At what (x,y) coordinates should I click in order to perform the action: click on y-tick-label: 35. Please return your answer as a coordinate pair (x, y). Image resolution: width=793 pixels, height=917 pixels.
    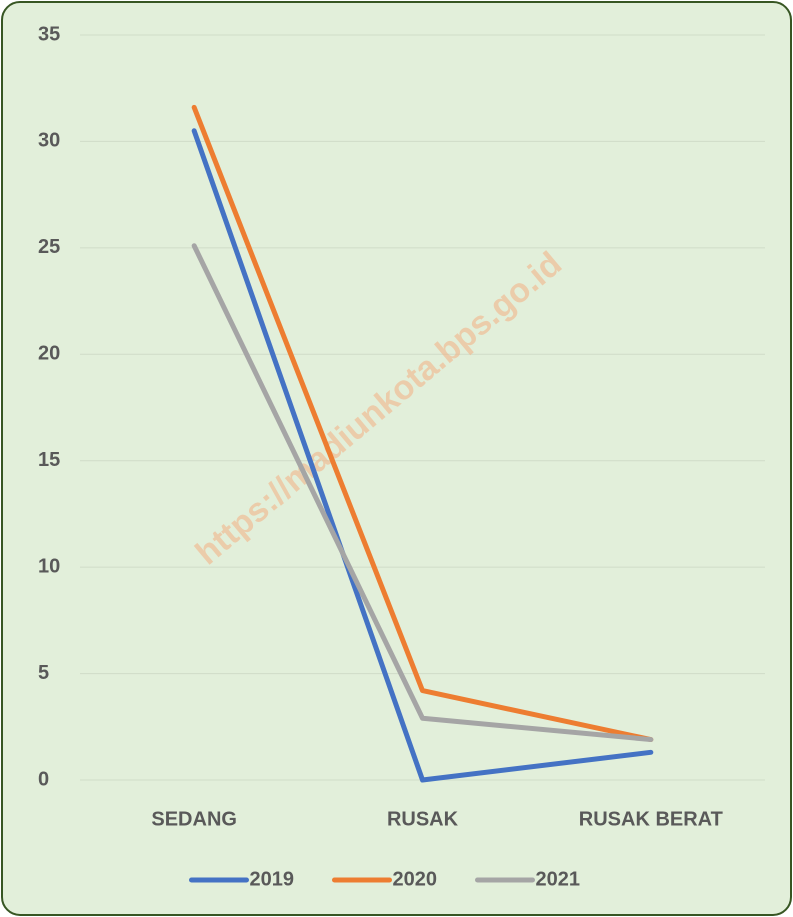
    Looking at the image, I should click on (49, 34).